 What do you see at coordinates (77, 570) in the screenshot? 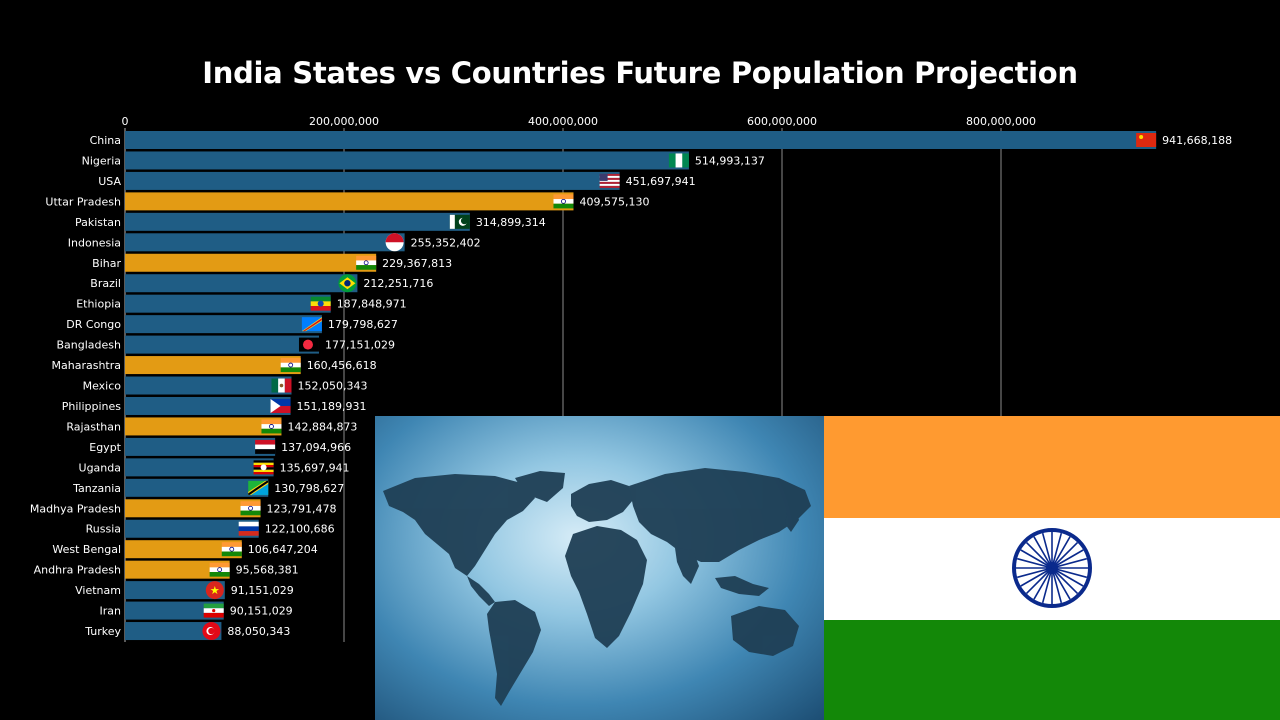
I see `category-label: Andhra Pradesh` at bounding box center [77, 570].